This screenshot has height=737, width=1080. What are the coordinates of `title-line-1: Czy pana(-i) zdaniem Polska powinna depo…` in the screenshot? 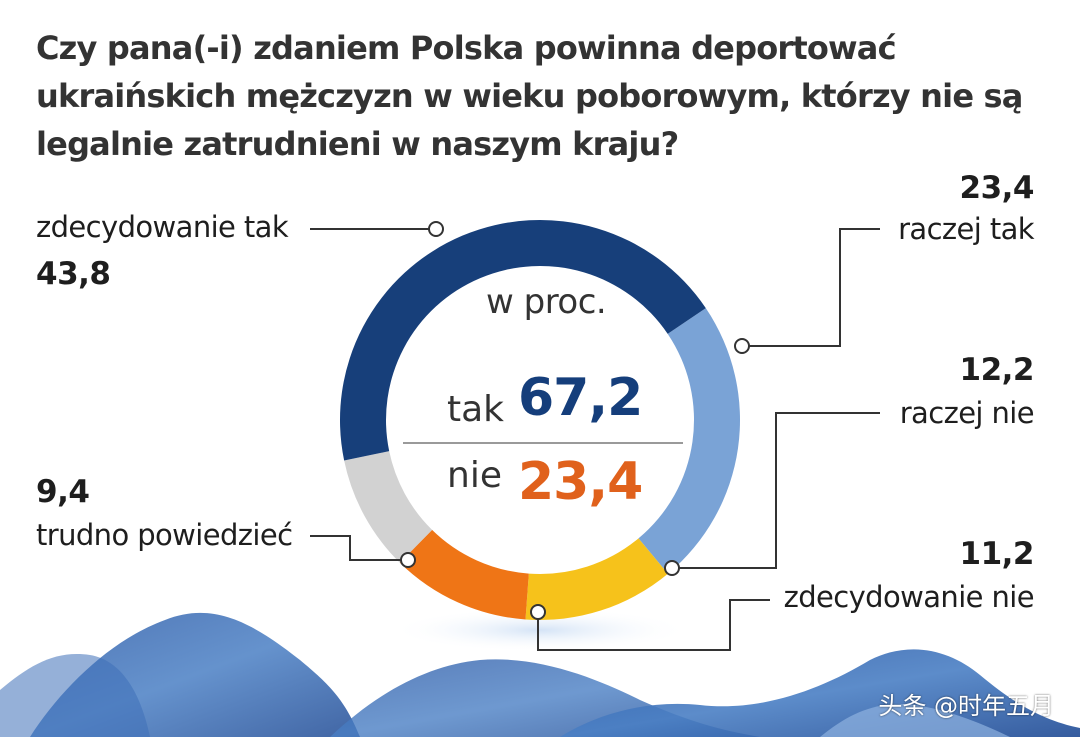 It's located at (466, 48).